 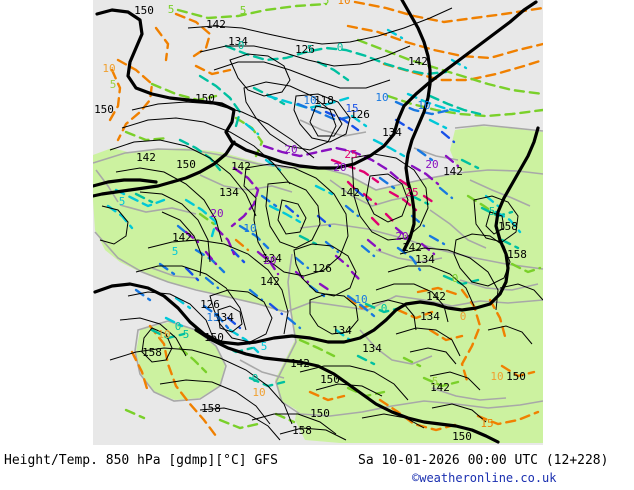 What do you see at coordinates (322, 219) in the screenshot?
I see `isotherm-minus20` at bounding box center [322, 219].